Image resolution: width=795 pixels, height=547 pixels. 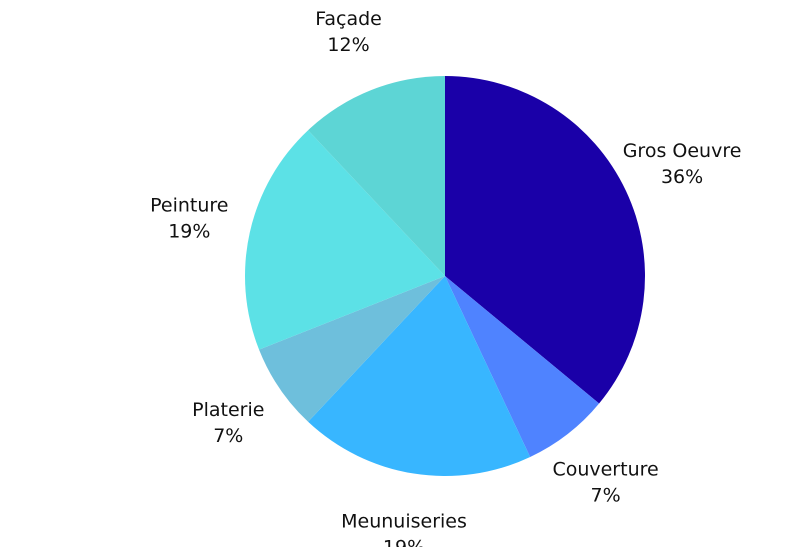 What do you see at coordinates (348, 45) in the screenshot?
I see `slice-value-label: 12%` at bounding box center [348, 45].